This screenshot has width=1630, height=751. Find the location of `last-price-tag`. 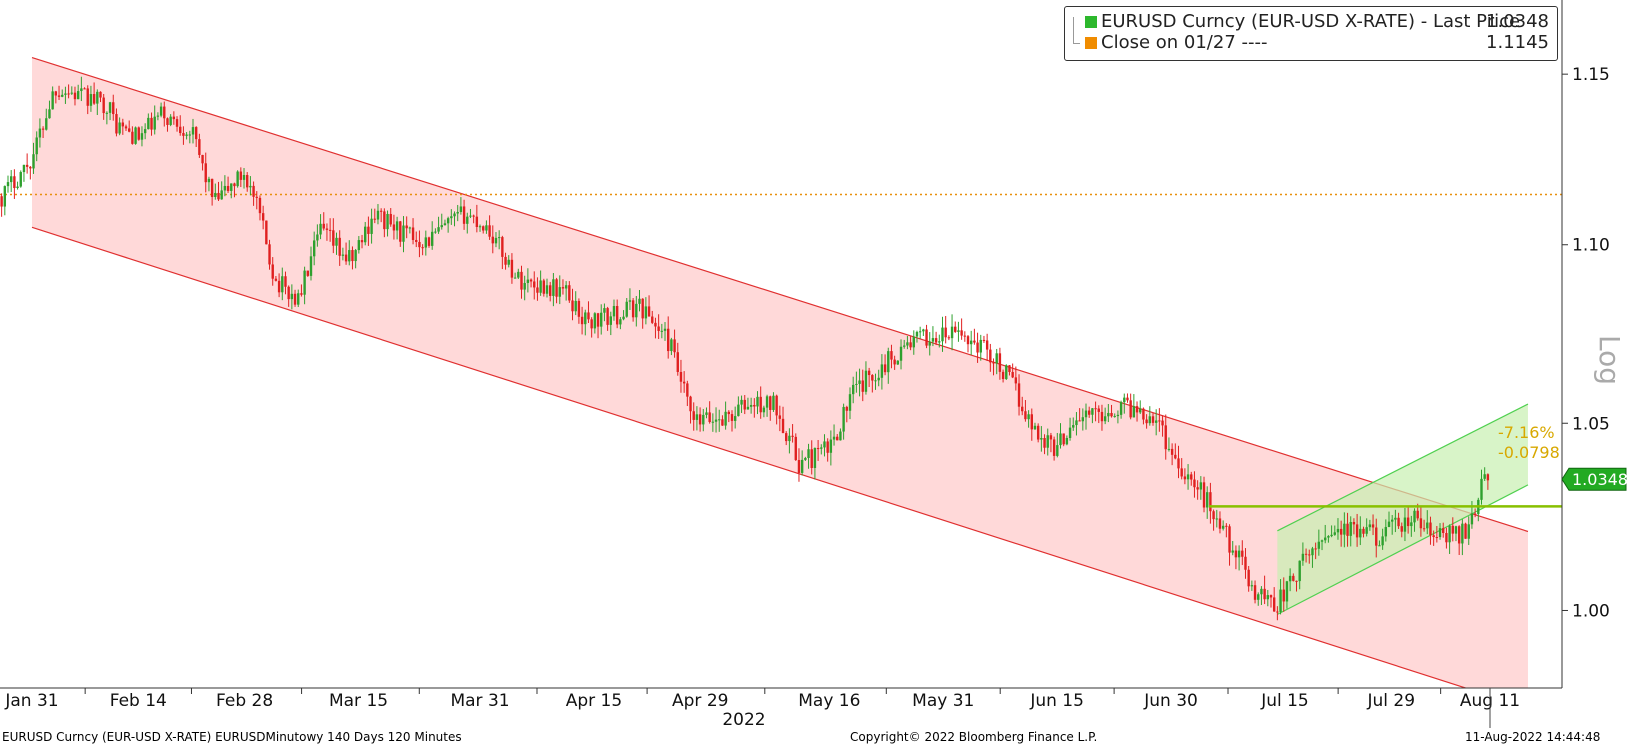

last-price-tag is located at coordinates (1594, 479).